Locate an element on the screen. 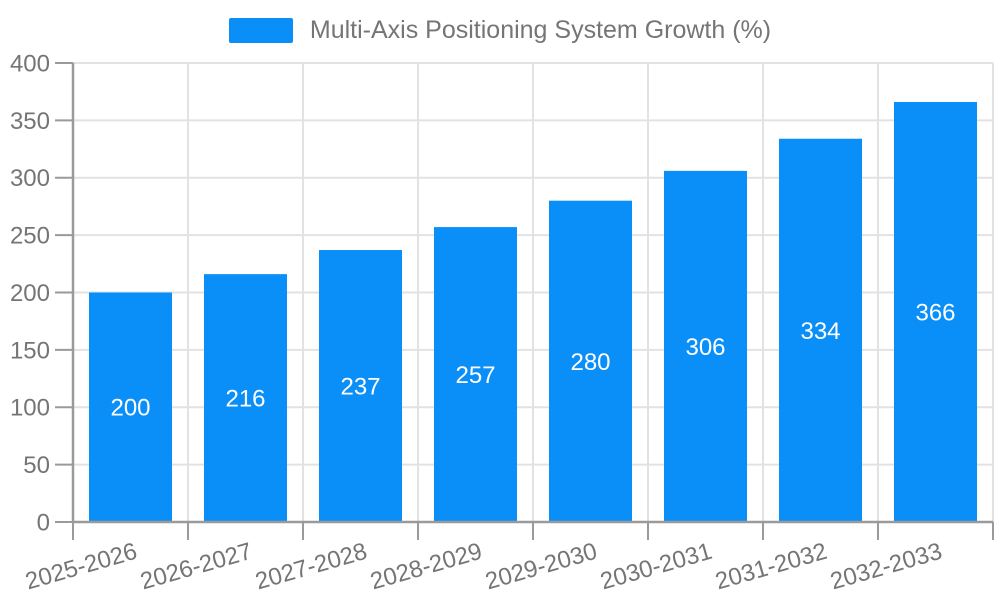 The image size is (1000, 600). legend-label: Multi-Axis Positioning System Growth (%) is located at coordinates (540, 30).